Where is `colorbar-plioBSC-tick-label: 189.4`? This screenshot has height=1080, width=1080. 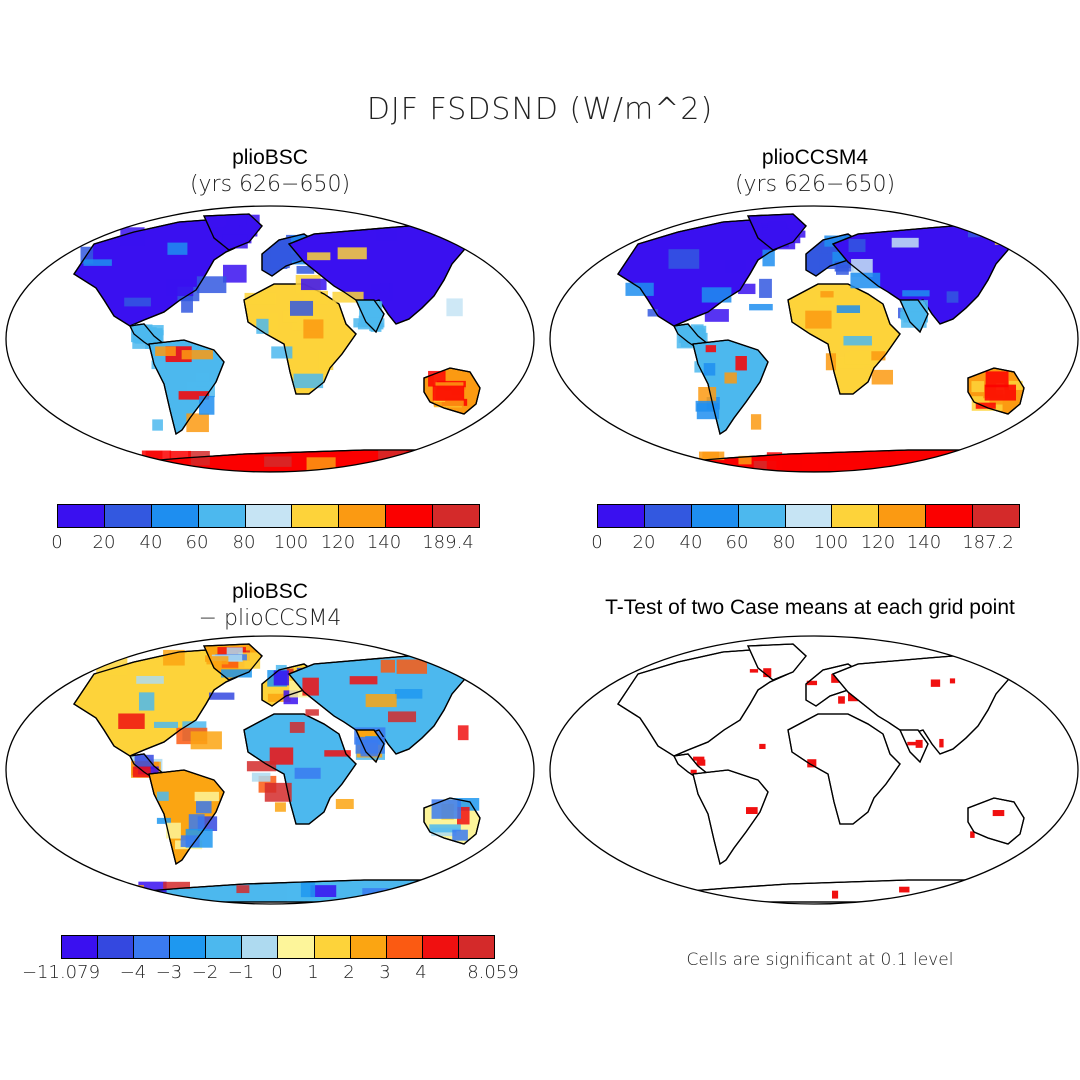 colorbar-plioBSC-tick-label: 189.4 is located at coordinates (448, 542).